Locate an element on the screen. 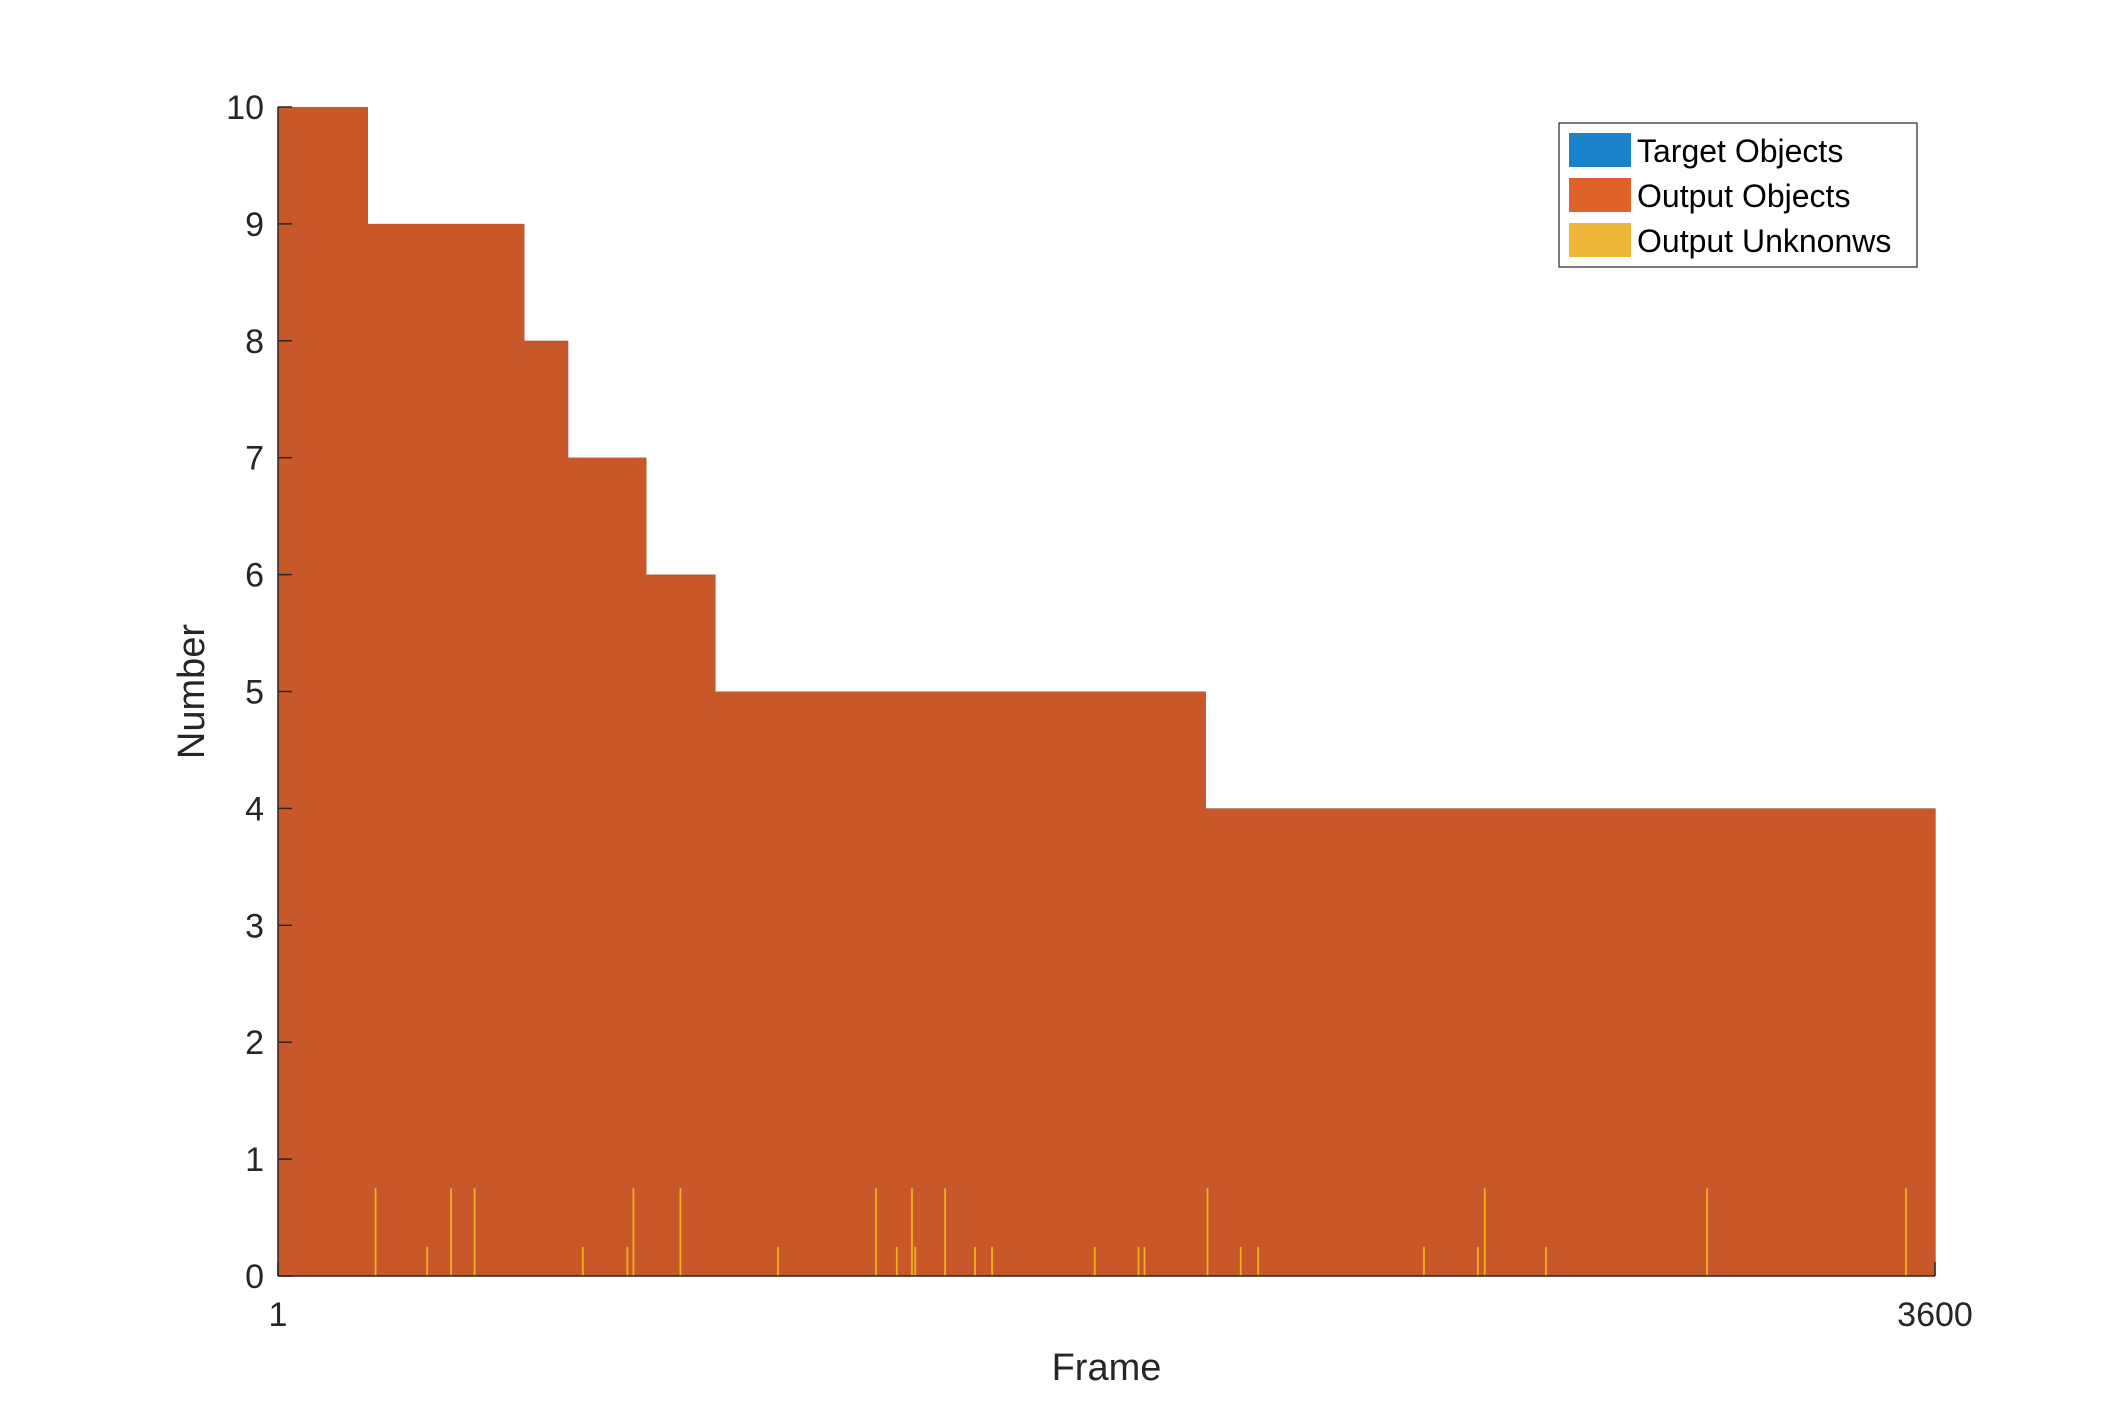 The height and width of the screenshot is (1419, 2117). x-tick-label: 3600 is located at coordinates (1935, 1315).